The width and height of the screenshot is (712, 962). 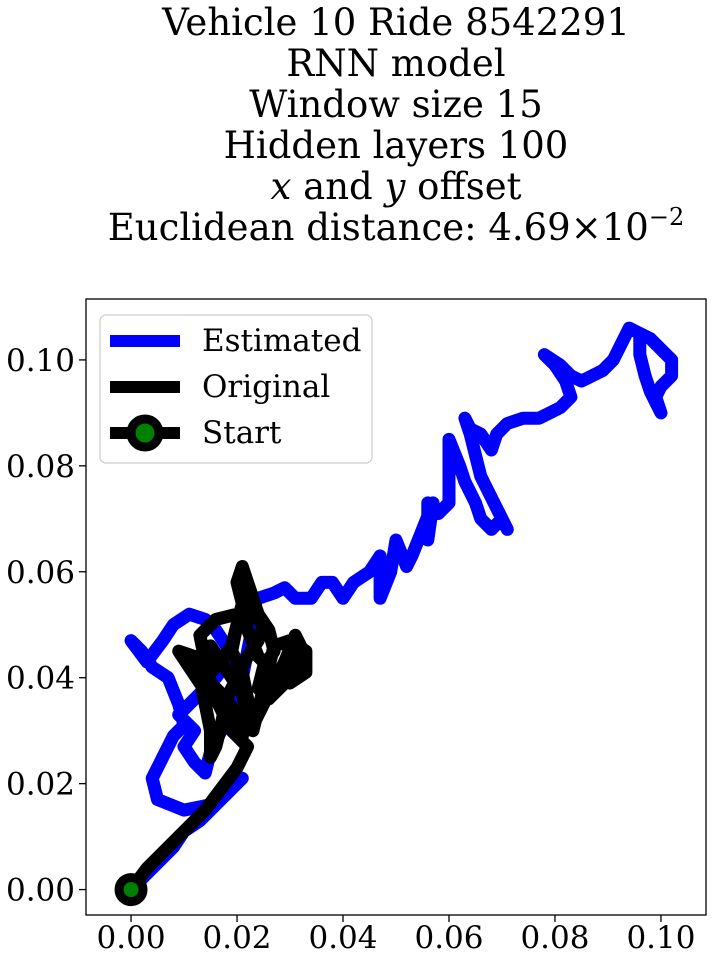 What do you see at coordinates (145, 433) in the screenshot?
I see `legend-start-marker` at bounding box center [145, 433].